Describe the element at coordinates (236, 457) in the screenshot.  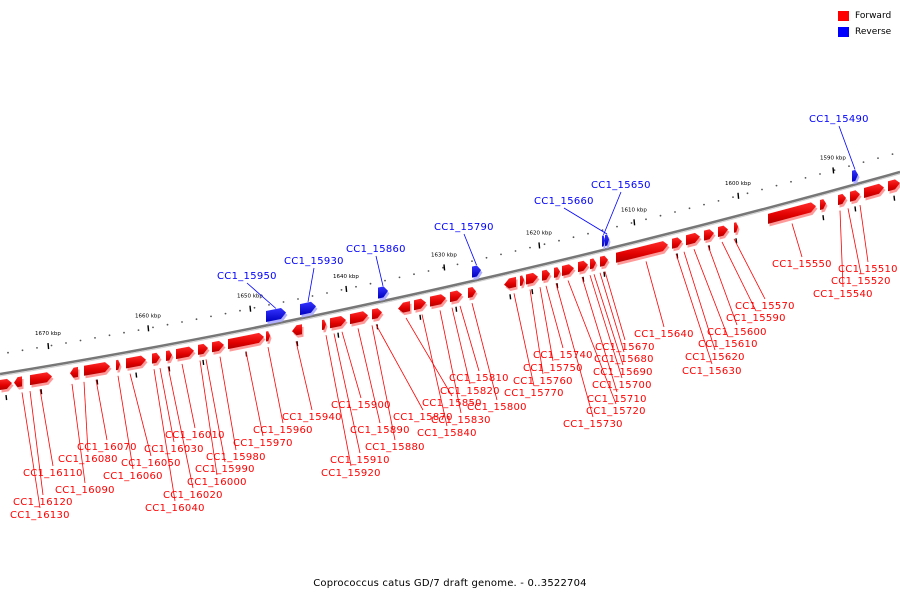
I see `gene-label-cc1-15980: CC1_15980` at that location.